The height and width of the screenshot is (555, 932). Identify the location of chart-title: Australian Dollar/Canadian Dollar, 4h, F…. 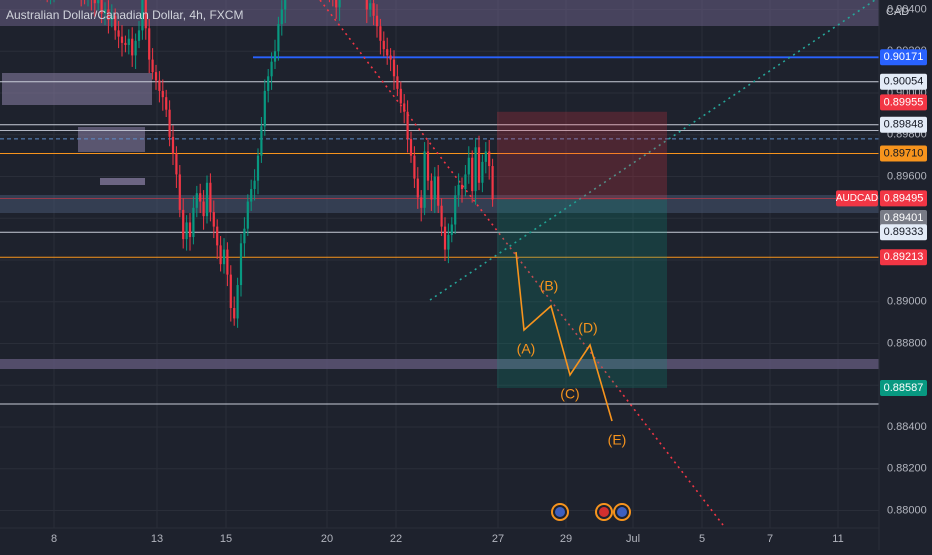
(125, 15).